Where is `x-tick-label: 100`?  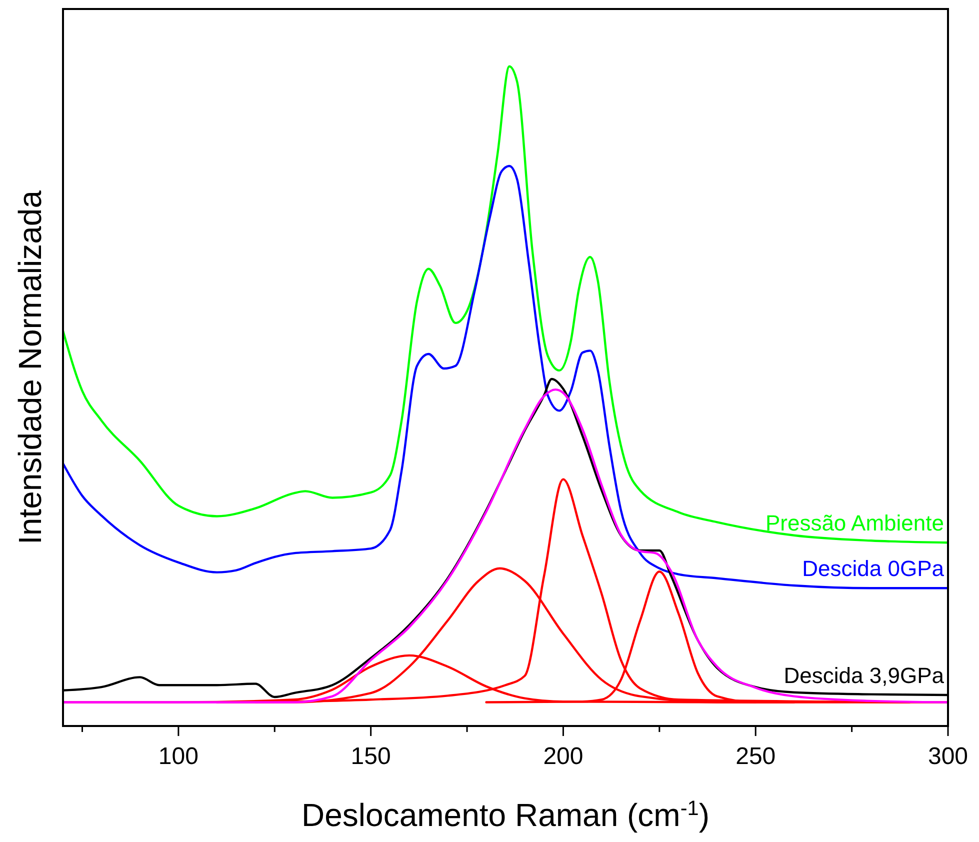
x-tick-label: 100 is located at coordinates (178, 756).